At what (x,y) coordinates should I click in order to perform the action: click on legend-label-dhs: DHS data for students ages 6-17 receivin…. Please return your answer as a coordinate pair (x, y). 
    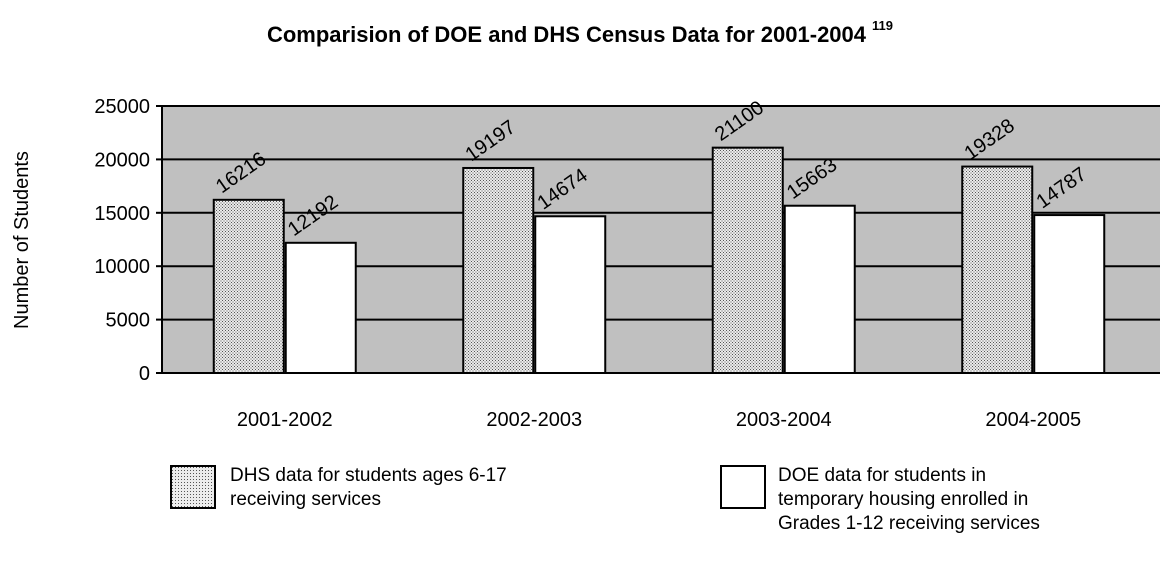
    Looking at the image, I should click on (368, 488).